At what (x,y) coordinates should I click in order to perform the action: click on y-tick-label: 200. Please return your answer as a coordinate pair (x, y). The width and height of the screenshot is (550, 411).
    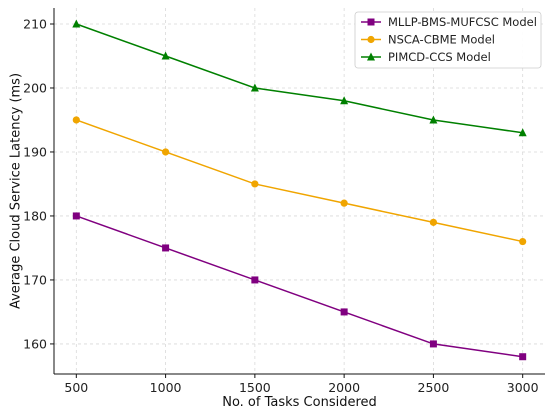
    Looking at the image, I should click on (35, 87).